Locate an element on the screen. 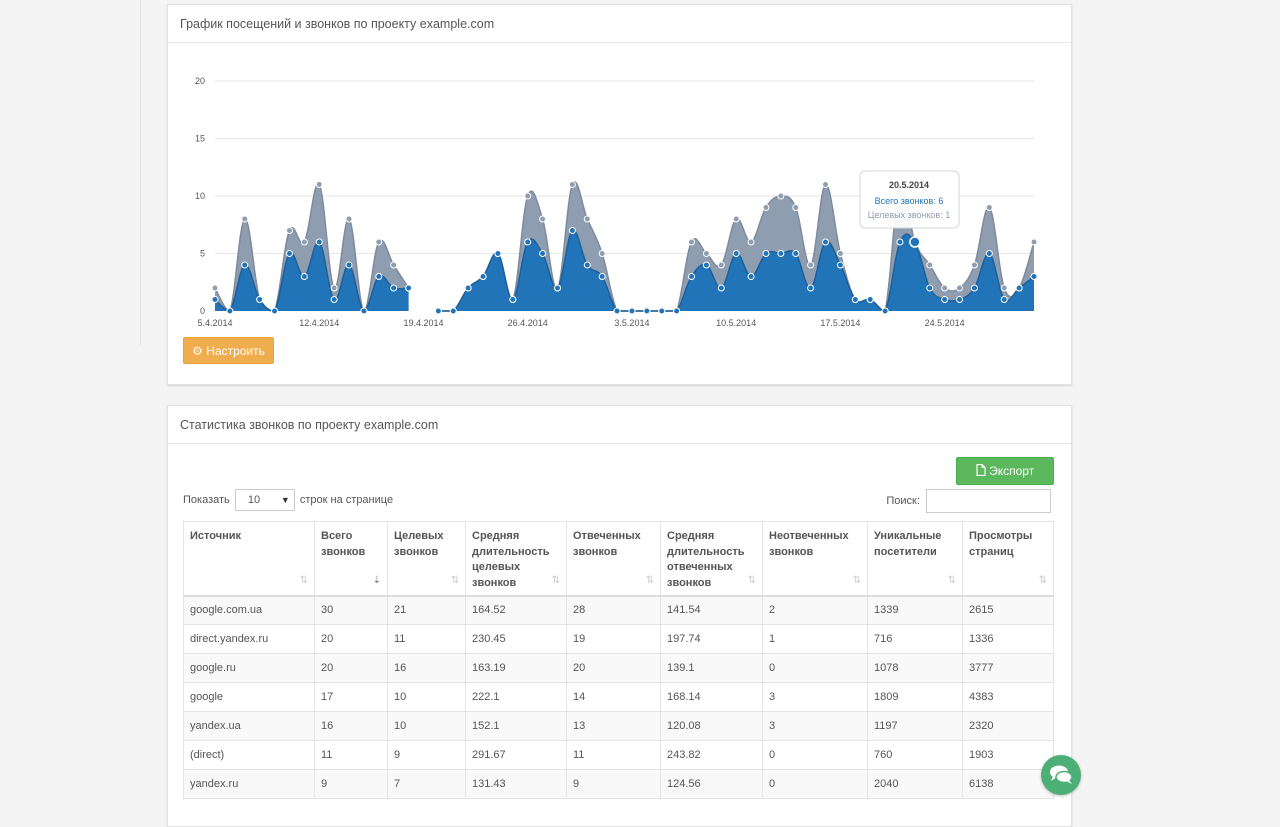 The width and height of the screenshot is (1280, 827). hovered-point is located at coordinates (915, 242).